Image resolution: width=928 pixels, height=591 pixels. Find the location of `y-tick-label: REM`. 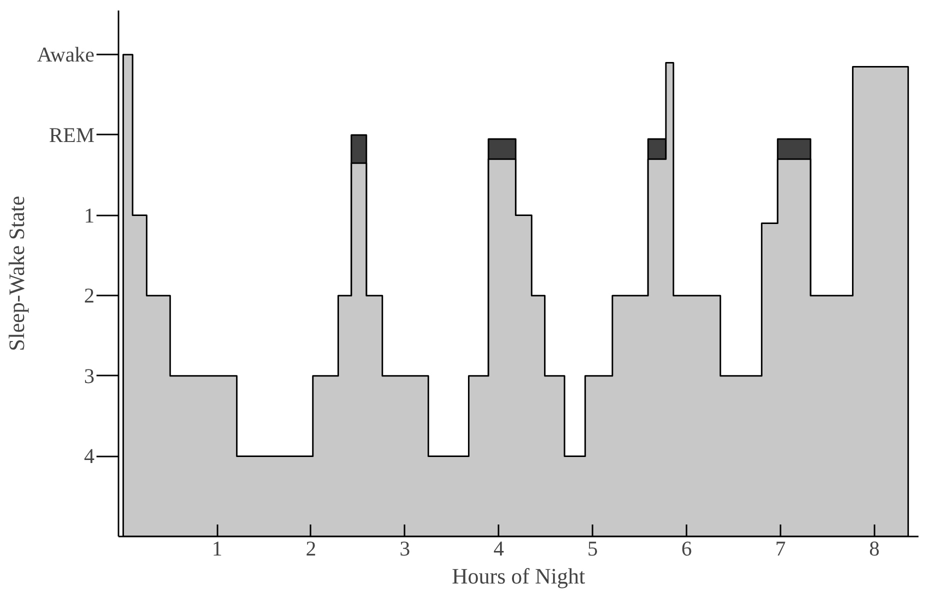

y-tick-label: REM is located at coordinates (71, 134).